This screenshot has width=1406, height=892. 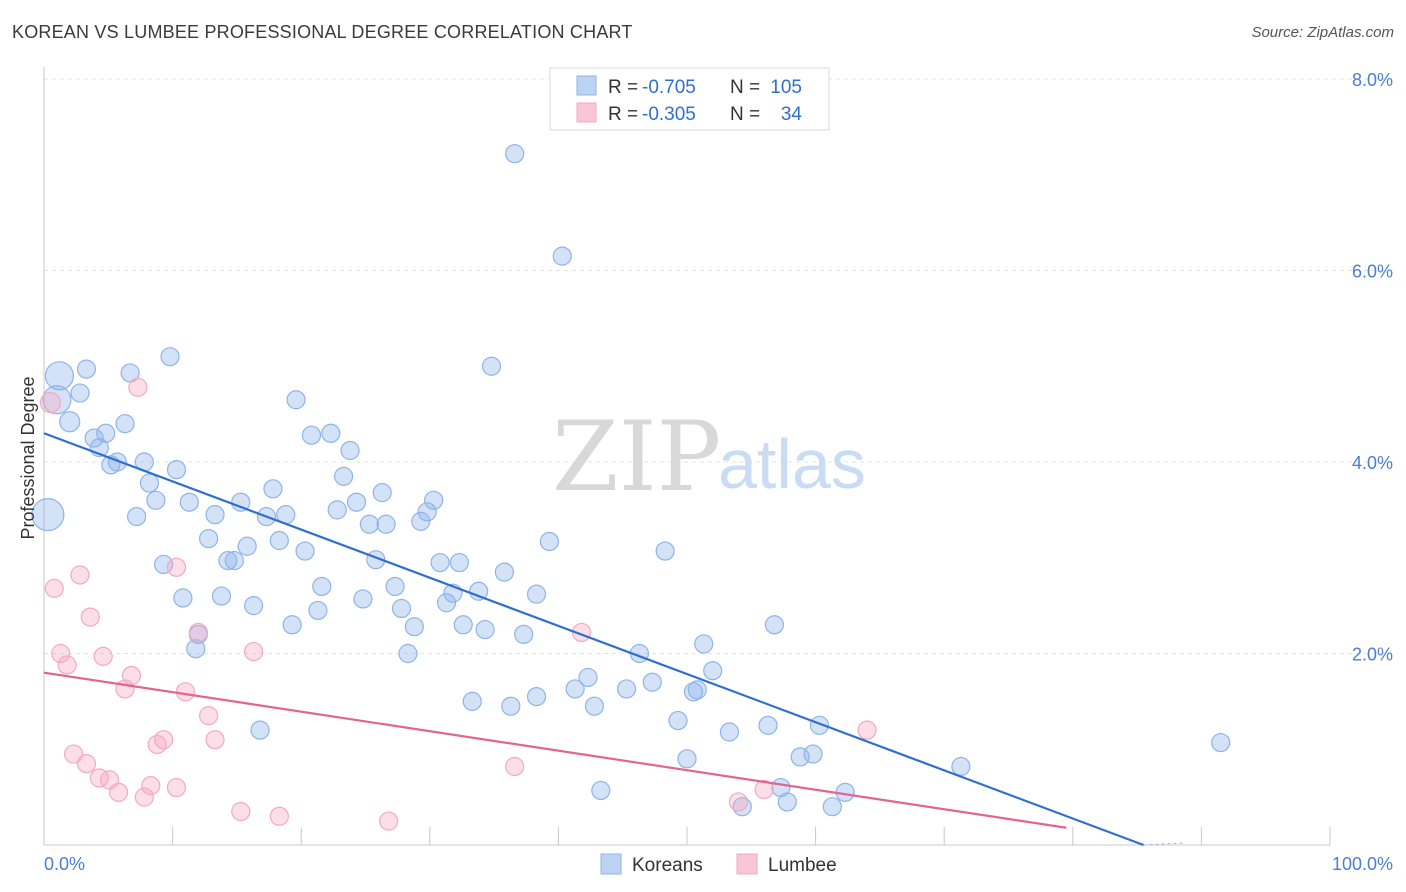 What do you see at coordinates (667, 865) in the screenshot?
I see `legend-label-koreans: Koreans` at bounding box center [667, 865].